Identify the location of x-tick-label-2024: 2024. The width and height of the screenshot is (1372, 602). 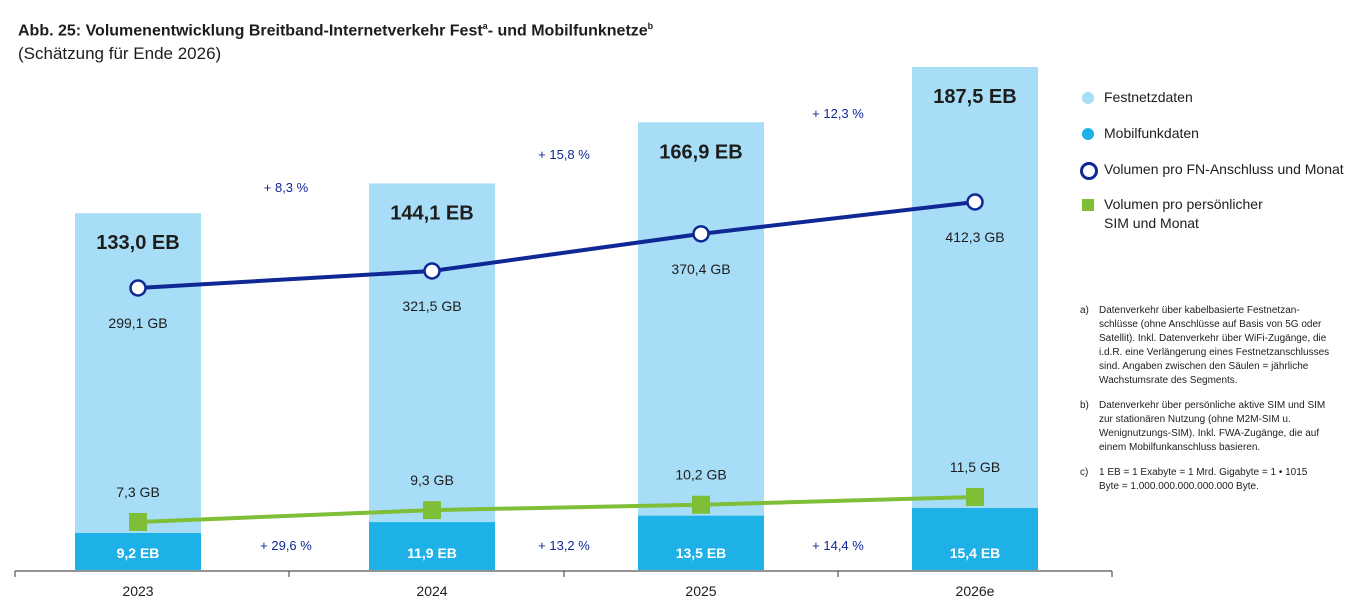
(431, 591).